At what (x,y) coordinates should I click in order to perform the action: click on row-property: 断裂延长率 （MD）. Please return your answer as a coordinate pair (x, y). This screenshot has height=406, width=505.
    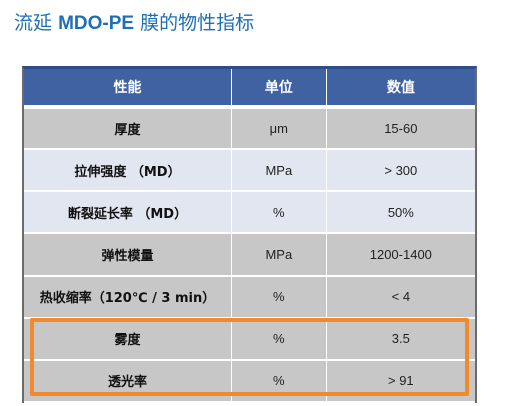
    Looking at the image, I should click on (128, 213).